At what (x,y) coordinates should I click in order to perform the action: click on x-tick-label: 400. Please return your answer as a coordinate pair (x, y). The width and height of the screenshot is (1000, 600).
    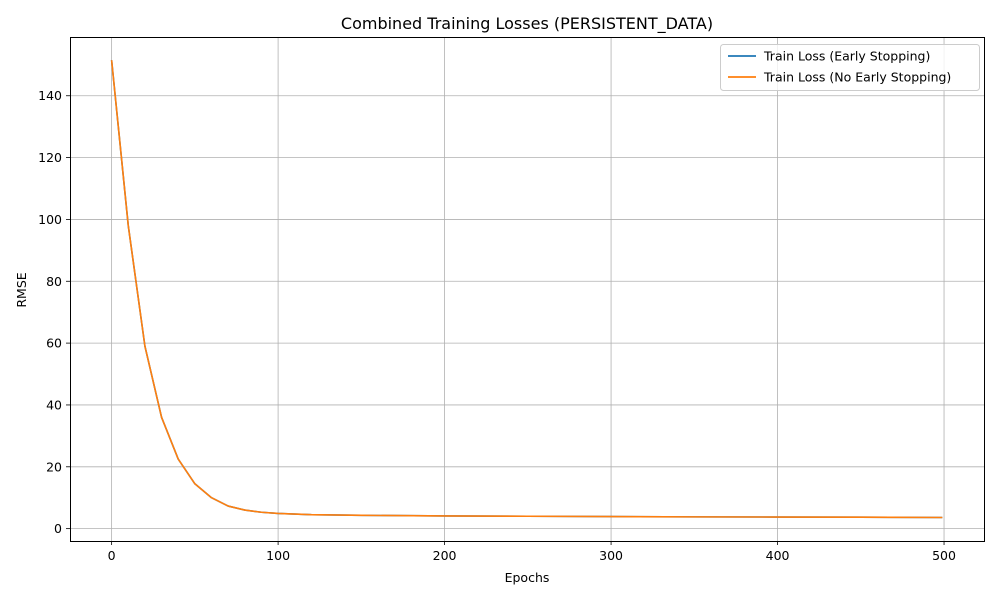
    Looking at the image, I should click on (778, 555).